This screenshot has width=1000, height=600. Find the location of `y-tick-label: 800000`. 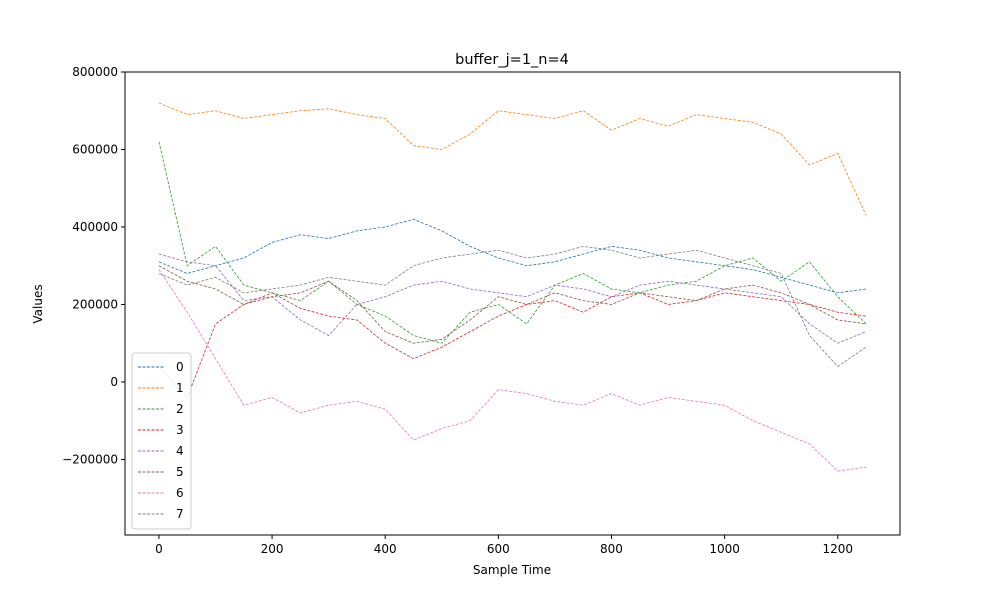

y-tick-label: 800000 is located at coordinates (95, 72).